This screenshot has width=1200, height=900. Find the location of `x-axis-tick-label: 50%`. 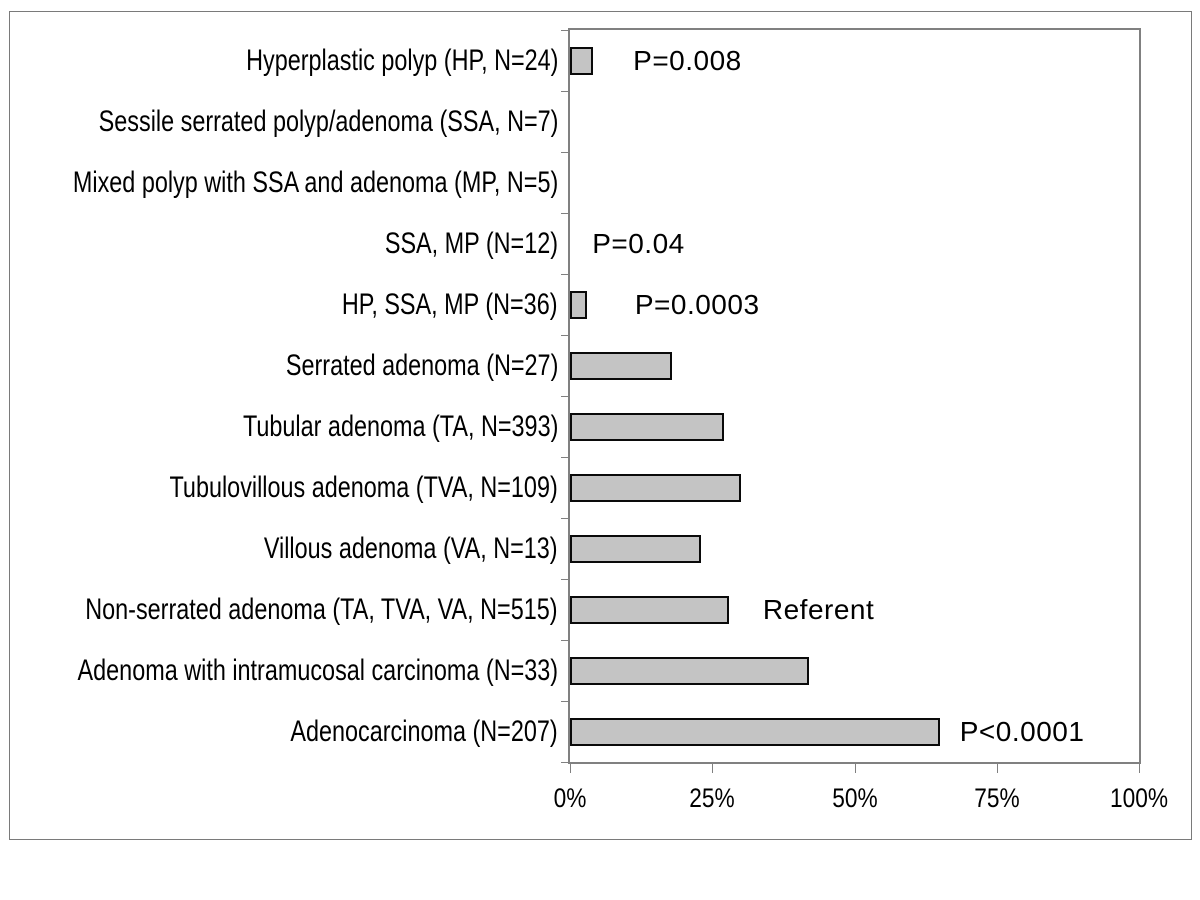

x-axis-tick-label: 50% is located at coordinates (855, 798).